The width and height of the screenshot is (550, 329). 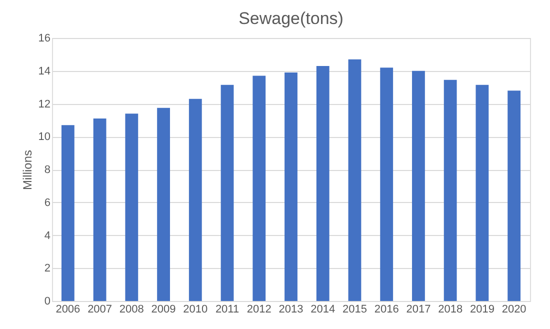 I want to click on y-tick-label: 8, so click(x=47, y=170).